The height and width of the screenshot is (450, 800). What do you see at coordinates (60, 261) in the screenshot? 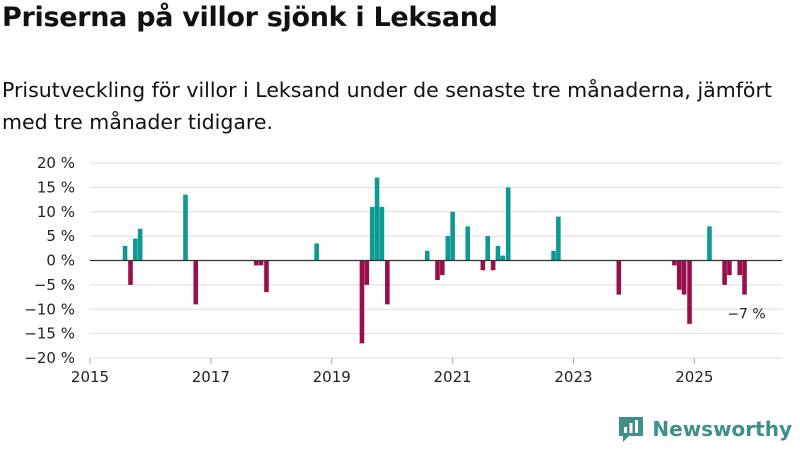
I see `y-tick-label: 0 %` at bounding box center [60, 261].